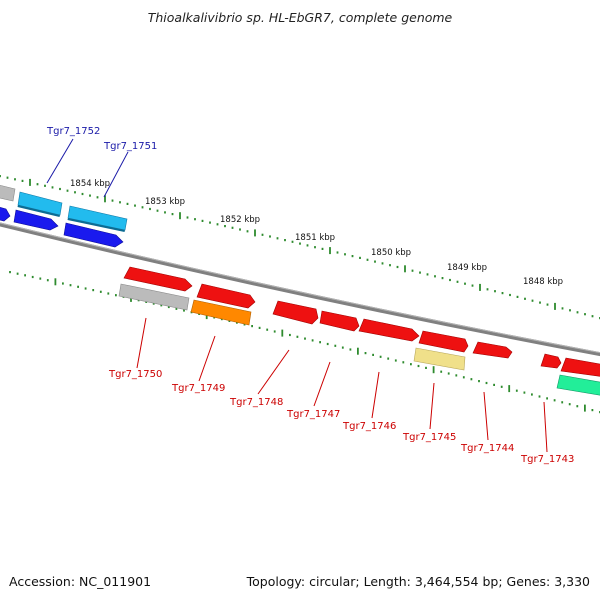 The image size is (600, 600). I want to click on accession-text: Accession: NC_011901, so click(80, 581).